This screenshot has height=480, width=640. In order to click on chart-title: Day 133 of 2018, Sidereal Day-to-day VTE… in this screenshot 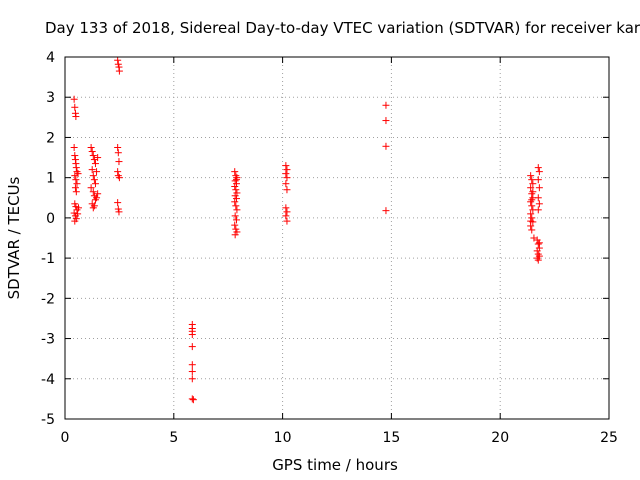, I will do `click(342, 28)`.